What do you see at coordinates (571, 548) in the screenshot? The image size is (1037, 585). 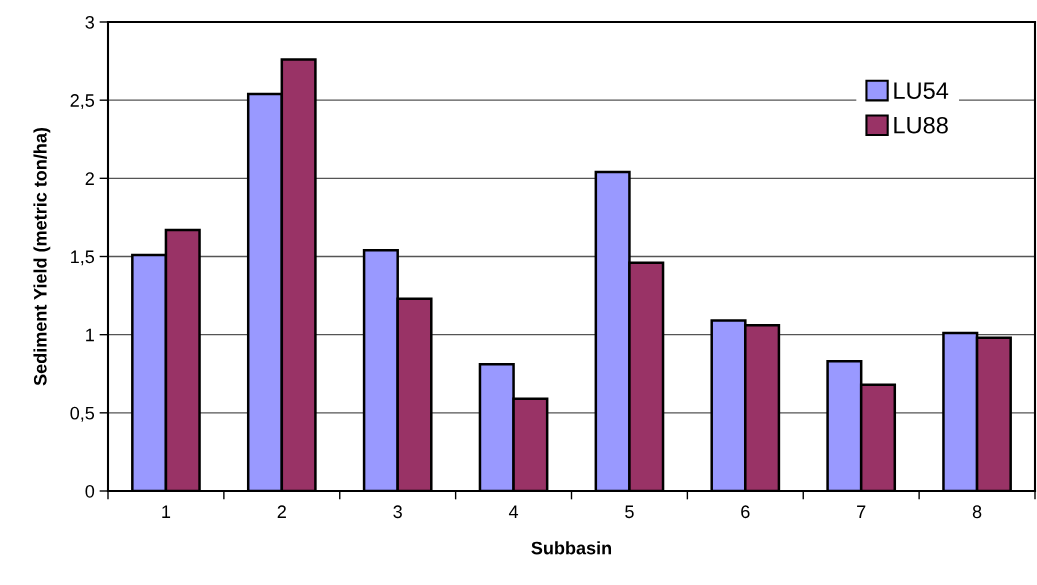 I see `x-axis-title: Subbasin` at bounding box center [571, 548].